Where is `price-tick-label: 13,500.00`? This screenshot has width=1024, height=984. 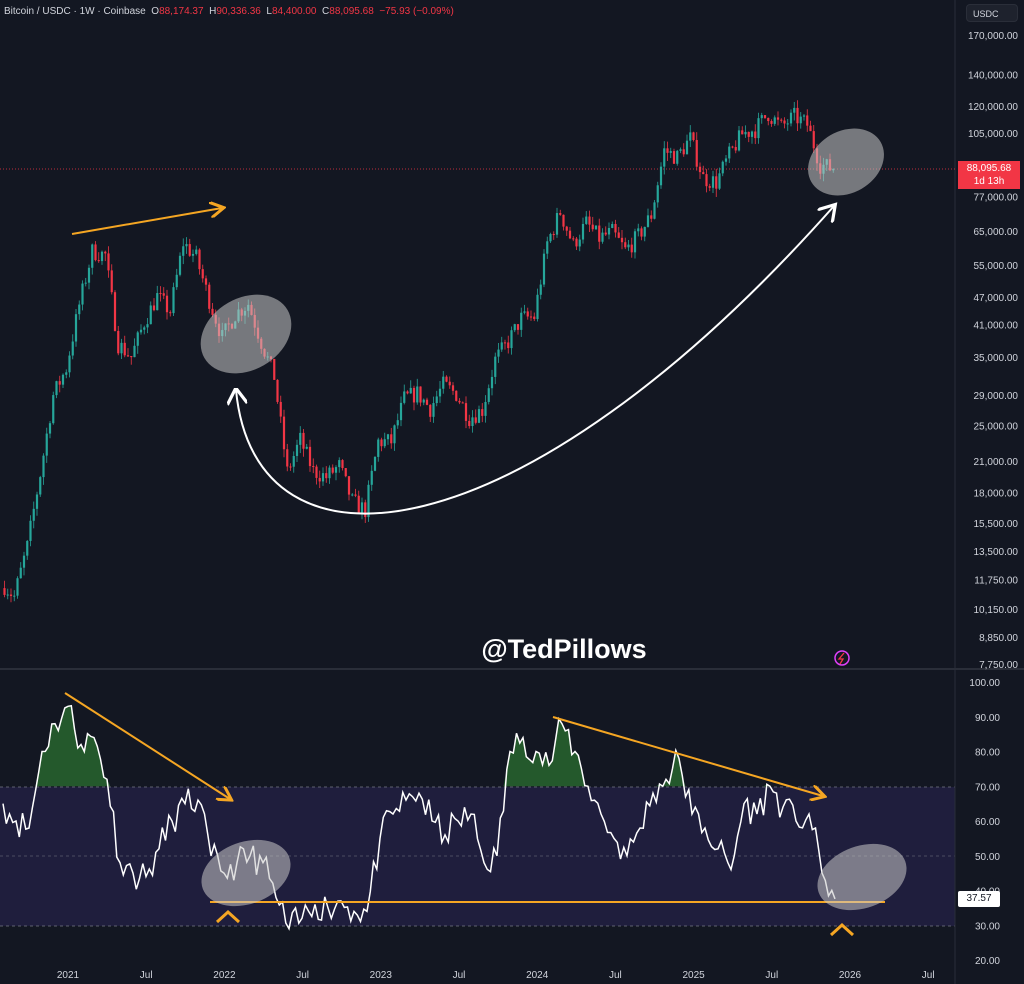 price-tick-label: 13,500.00 is located at coordinates (996, 552).